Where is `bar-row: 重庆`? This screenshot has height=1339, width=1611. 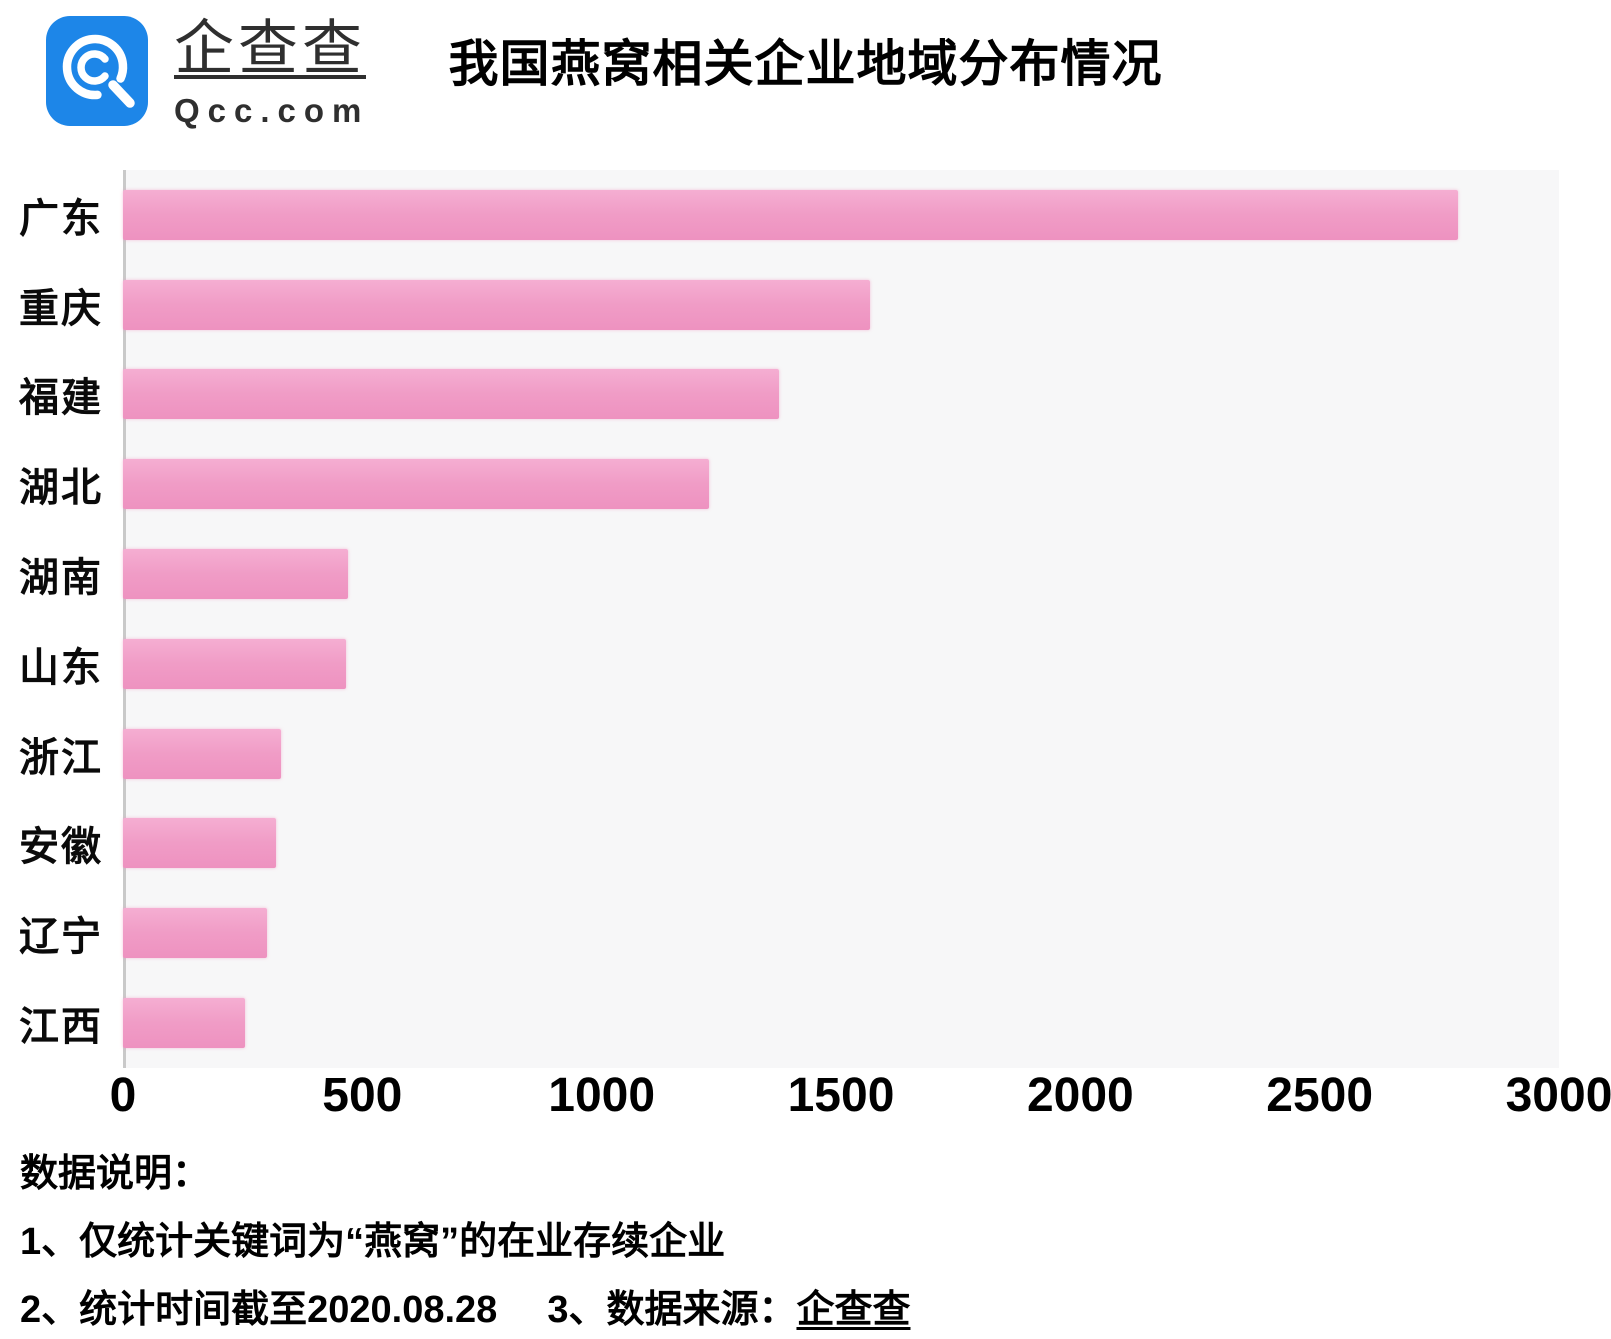 bar-row: 重庆 is located at coordinates (779, 305).